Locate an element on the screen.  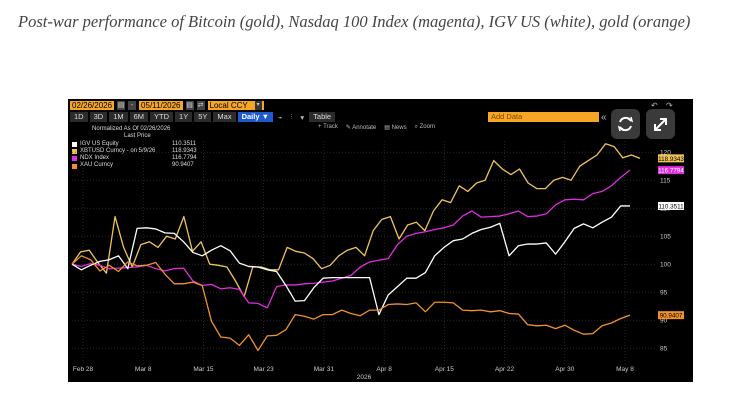
undo-icon: ↶ is located at coordinates (654, 105).